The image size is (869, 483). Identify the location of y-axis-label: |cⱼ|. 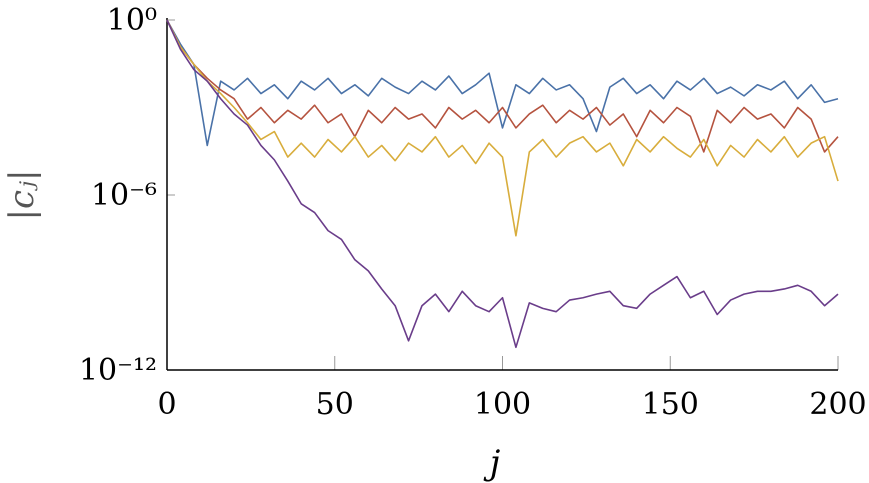
(22, 195).